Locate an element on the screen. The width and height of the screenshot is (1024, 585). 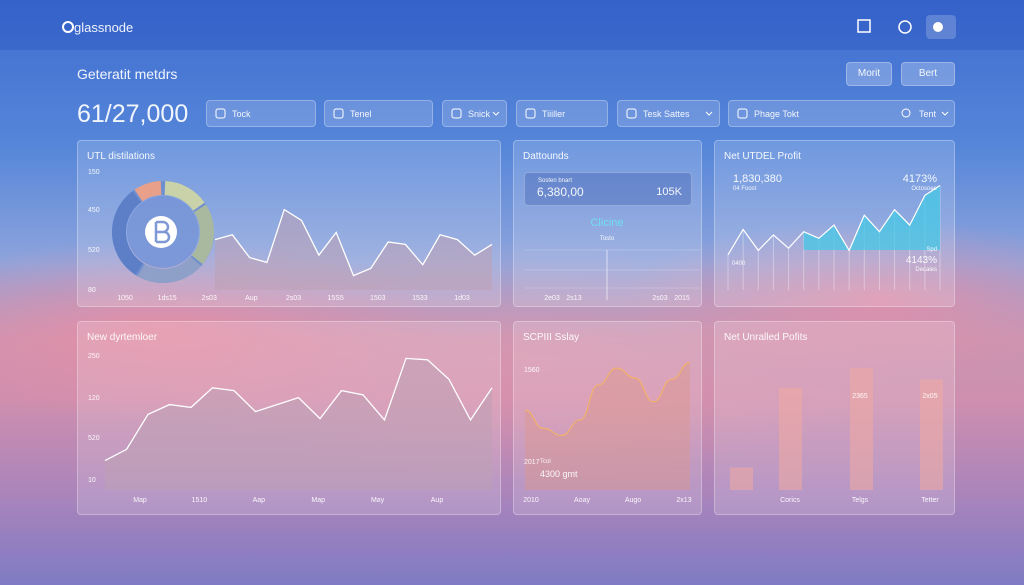
donut-segment is located at coordinates (163, 232).